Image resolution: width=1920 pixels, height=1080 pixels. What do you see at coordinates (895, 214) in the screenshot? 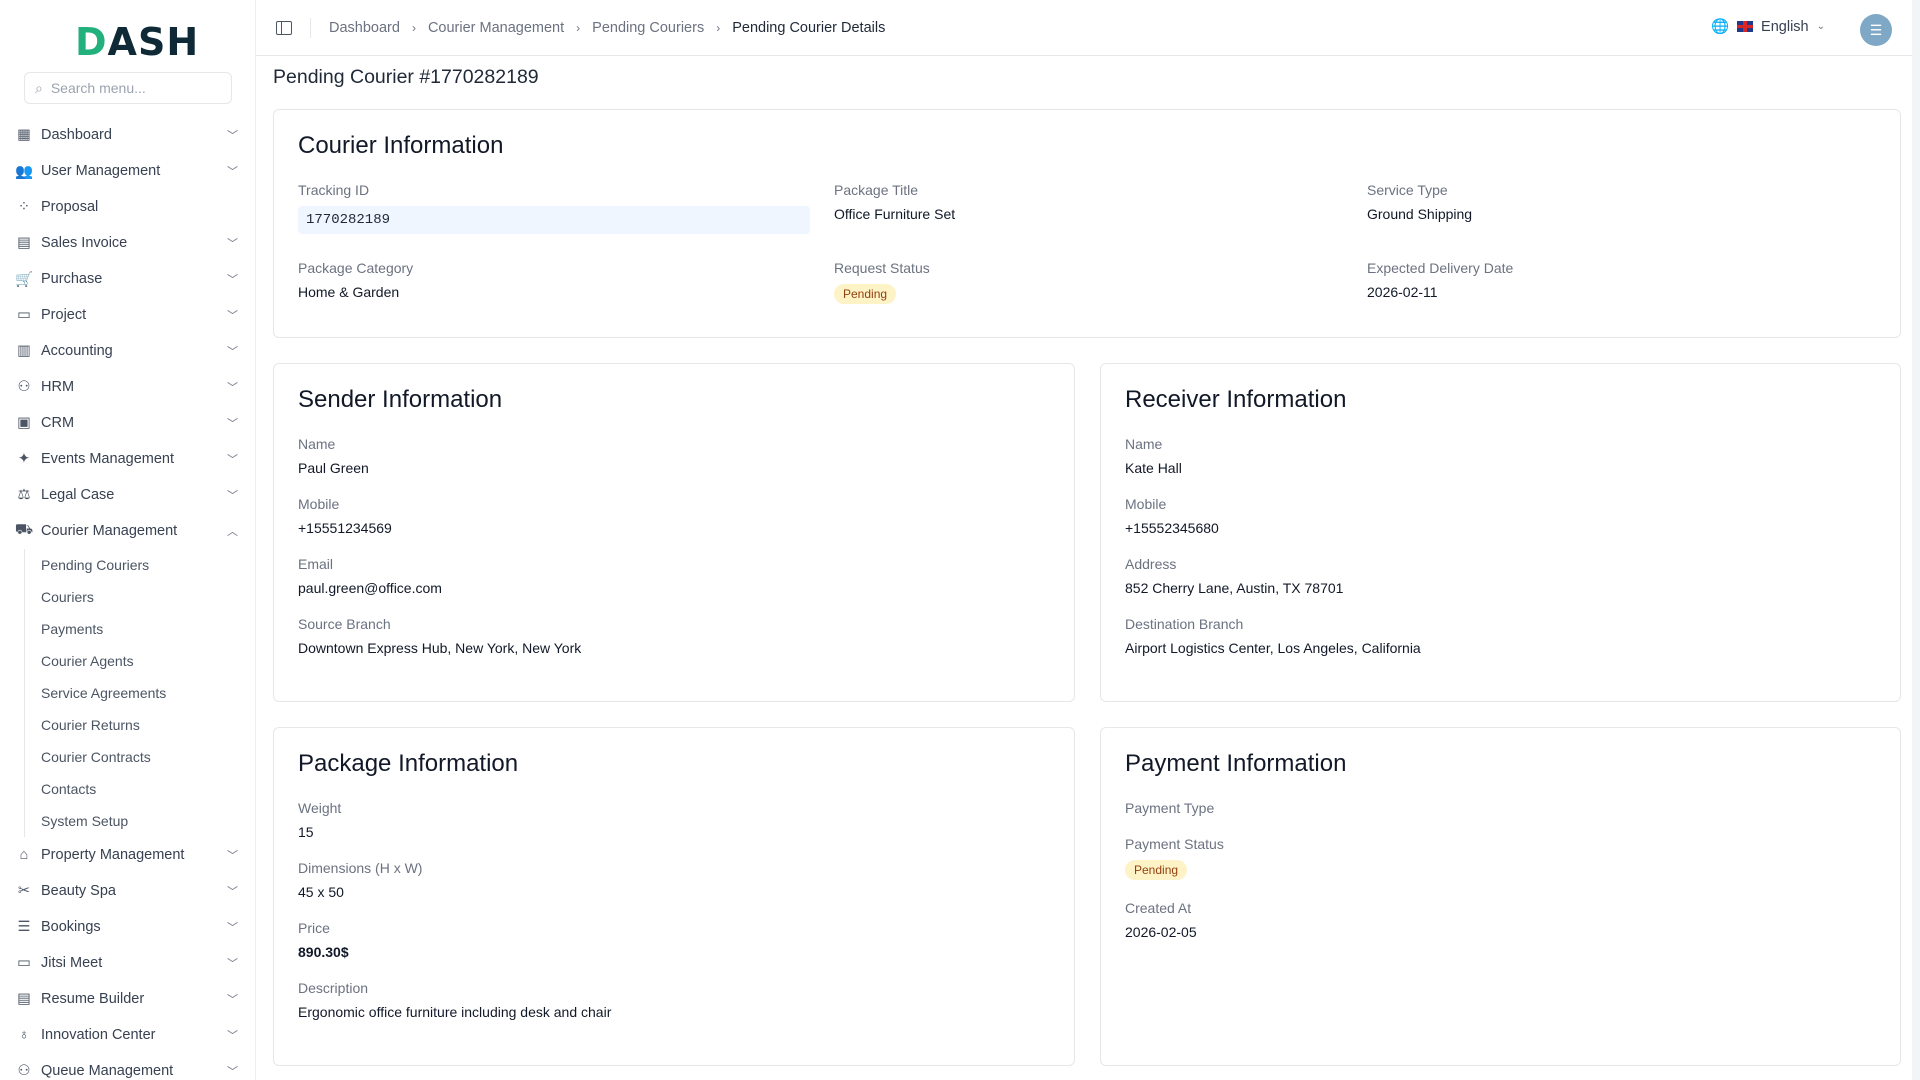
I see `package-title-value: Office Furniture Set` at bounding box center [895, 214].